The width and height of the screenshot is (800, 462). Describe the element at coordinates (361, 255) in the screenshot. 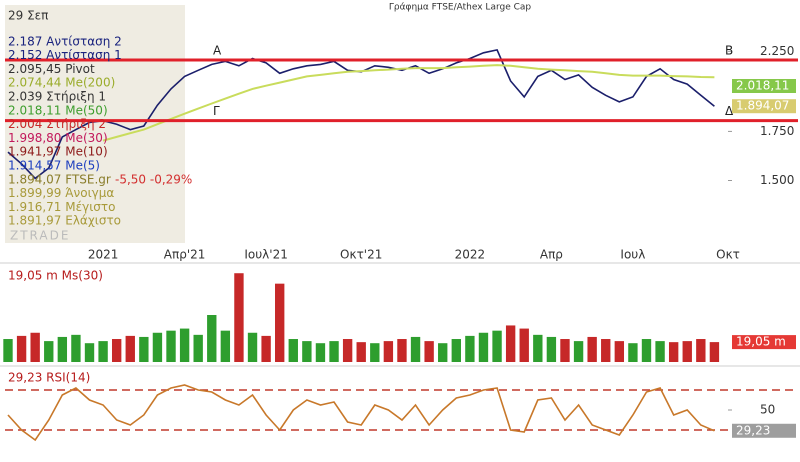

I see `x-tick-label: Οκτ'21` at that location.